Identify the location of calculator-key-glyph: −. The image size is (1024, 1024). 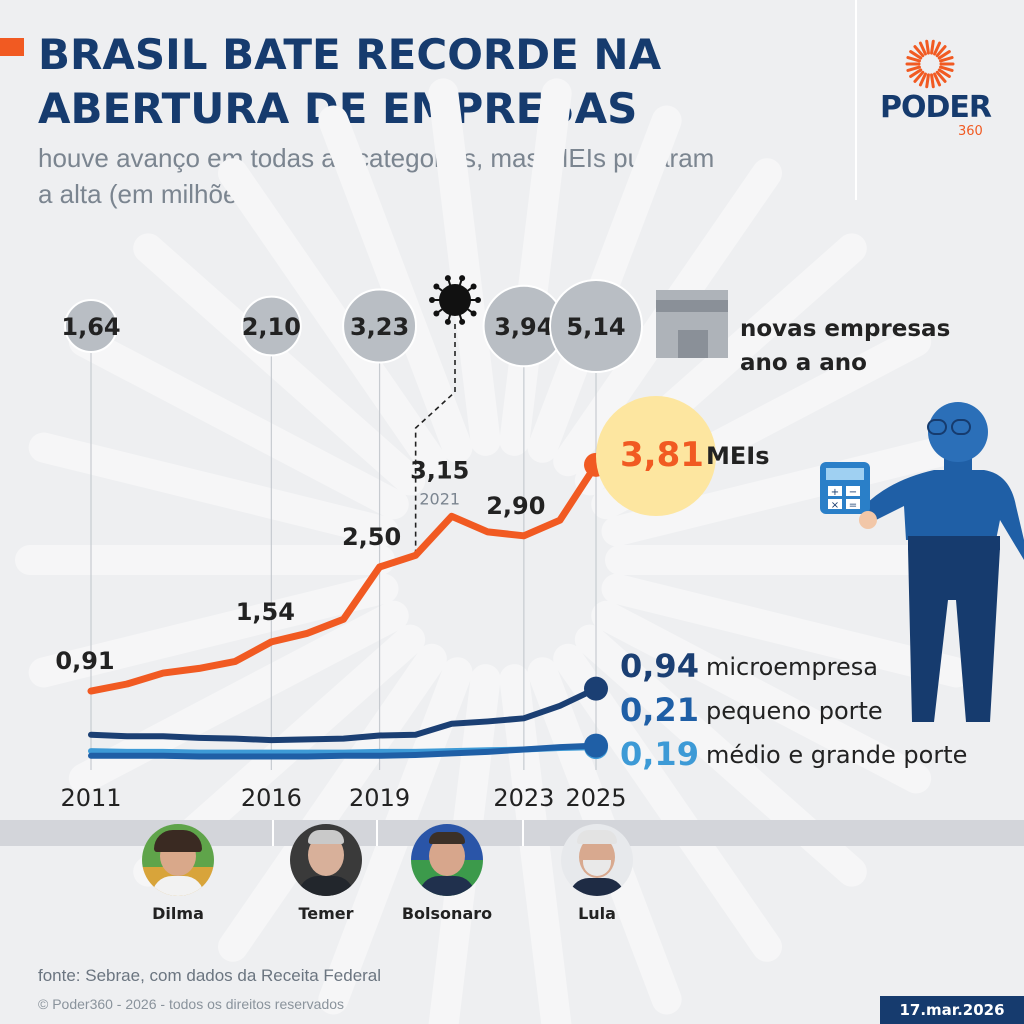
(853, 492).